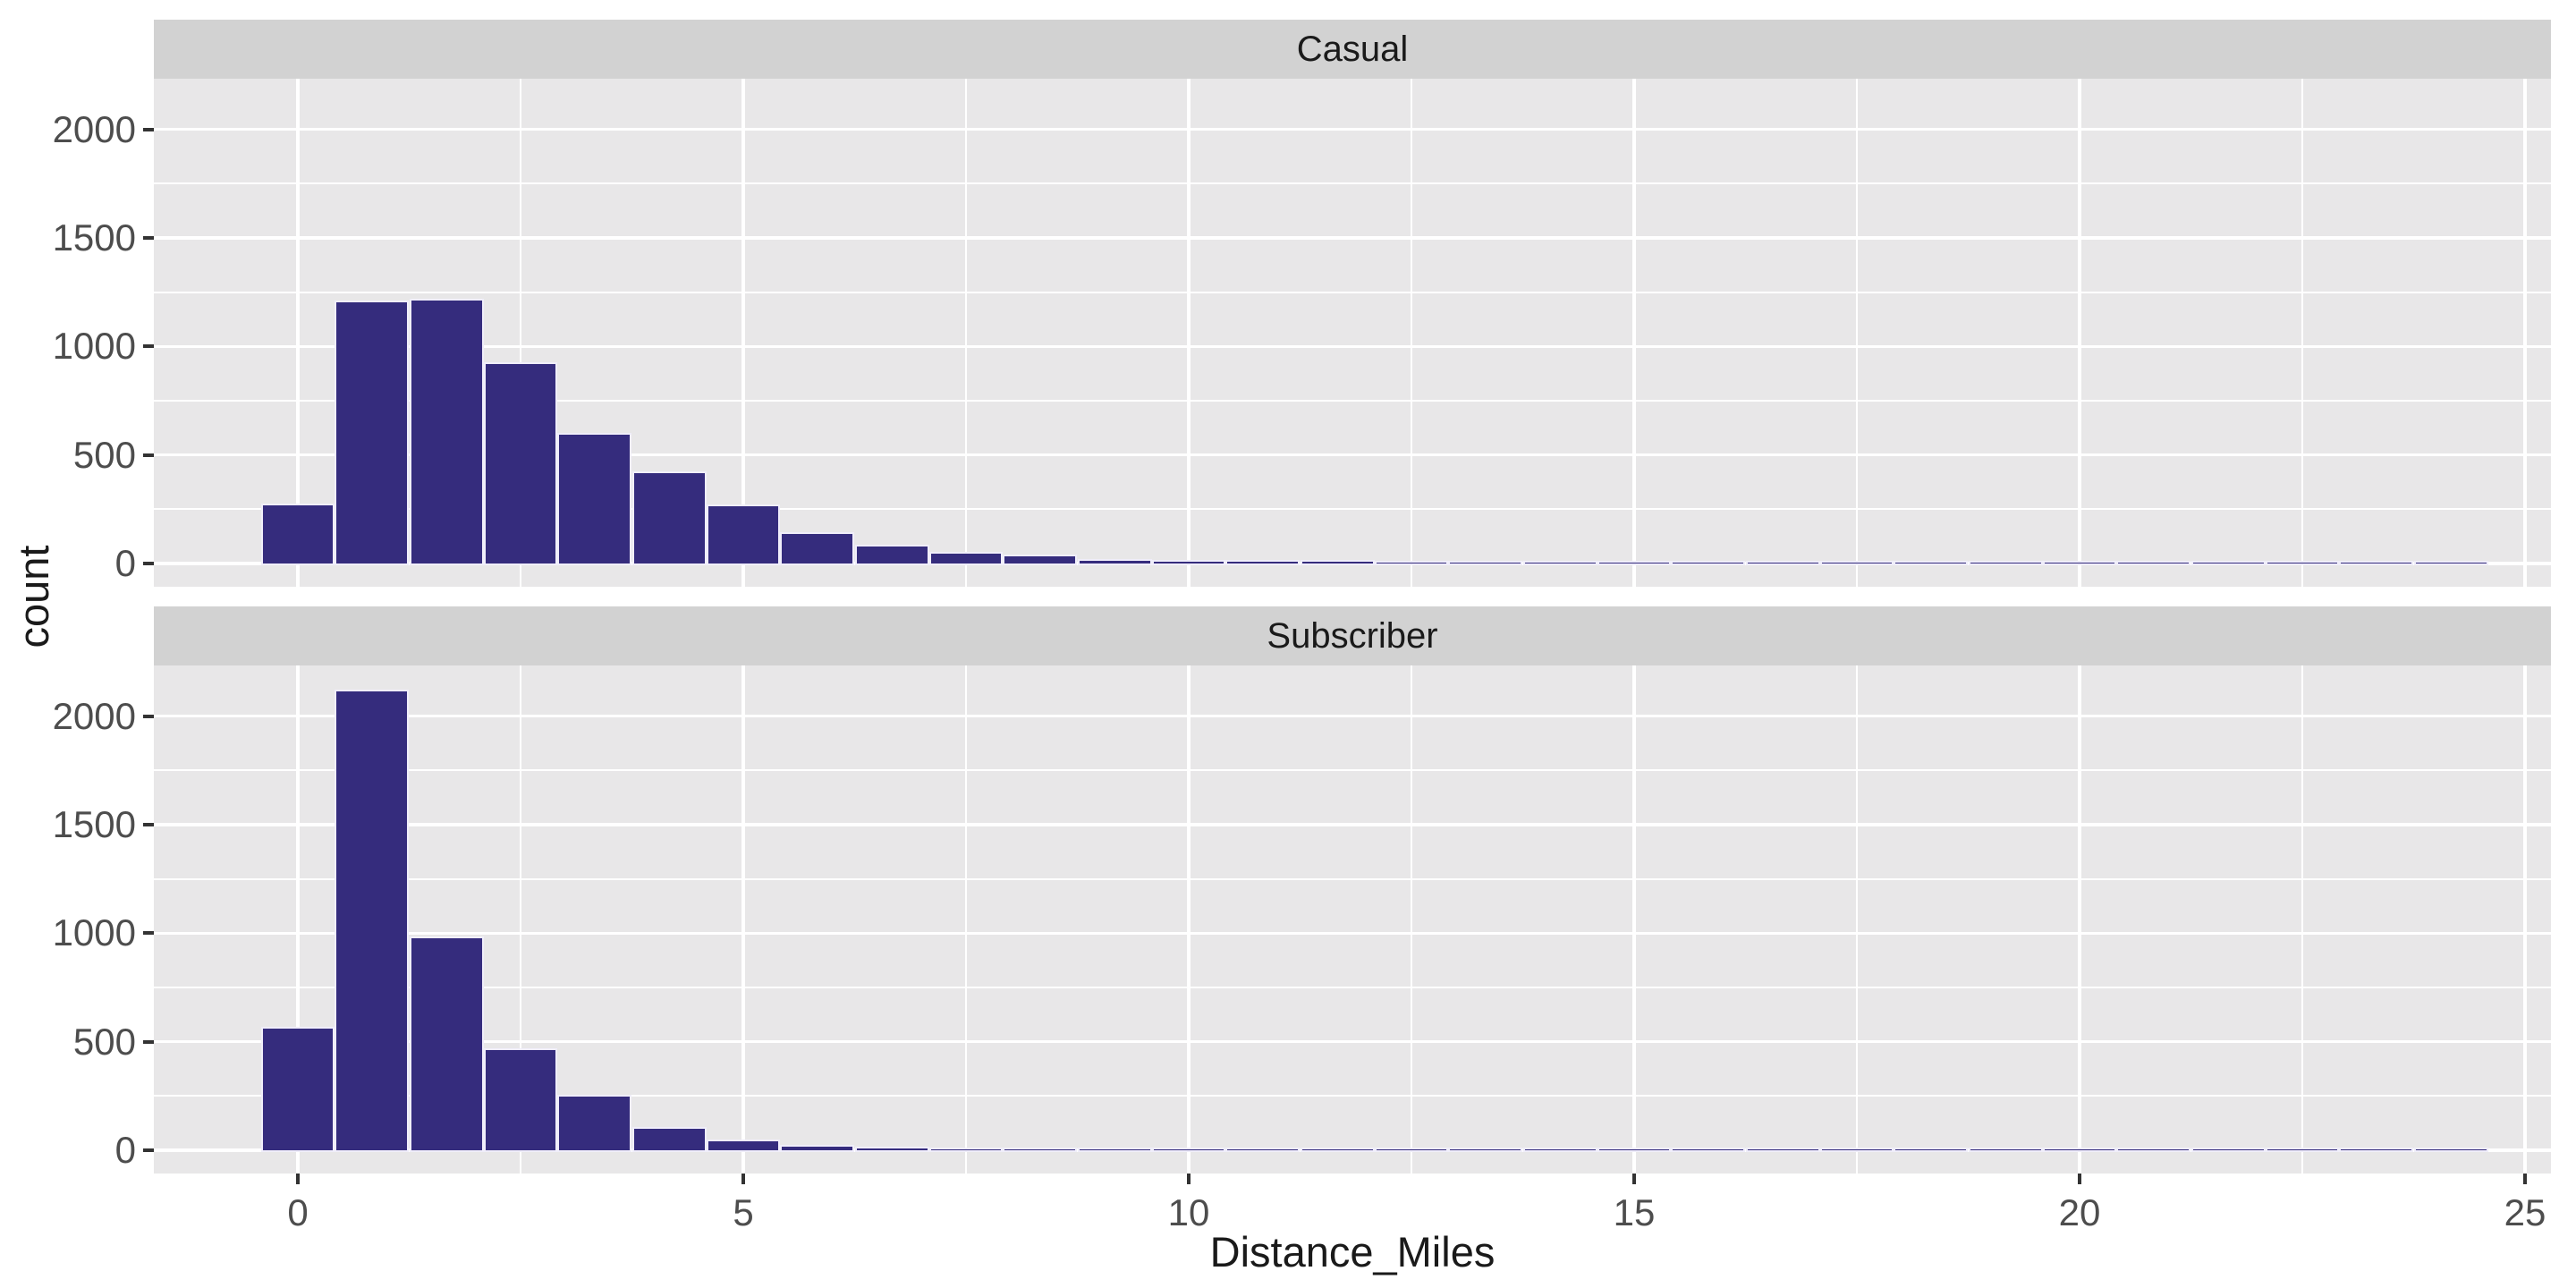 This screenshot has height=1288, width=2576. I want to click on facet-strip: Casual, so click(1352, 49).